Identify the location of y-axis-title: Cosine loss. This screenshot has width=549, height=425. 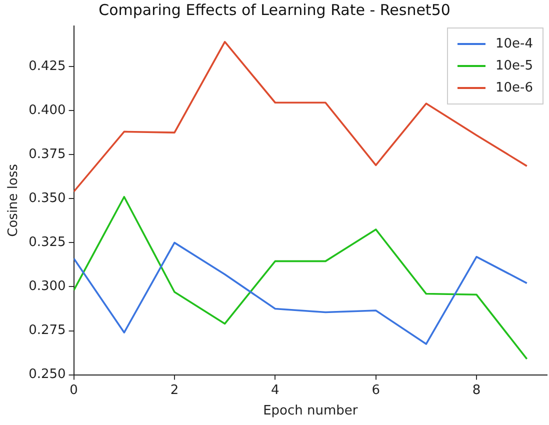
(14, 200).